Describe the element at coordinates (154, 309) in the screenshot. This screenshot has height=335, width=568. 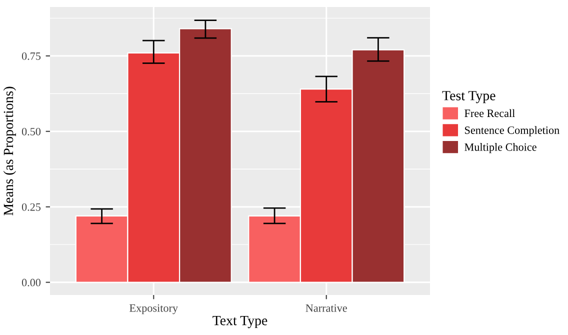
I see `x-tick-label: Expository` at that location.